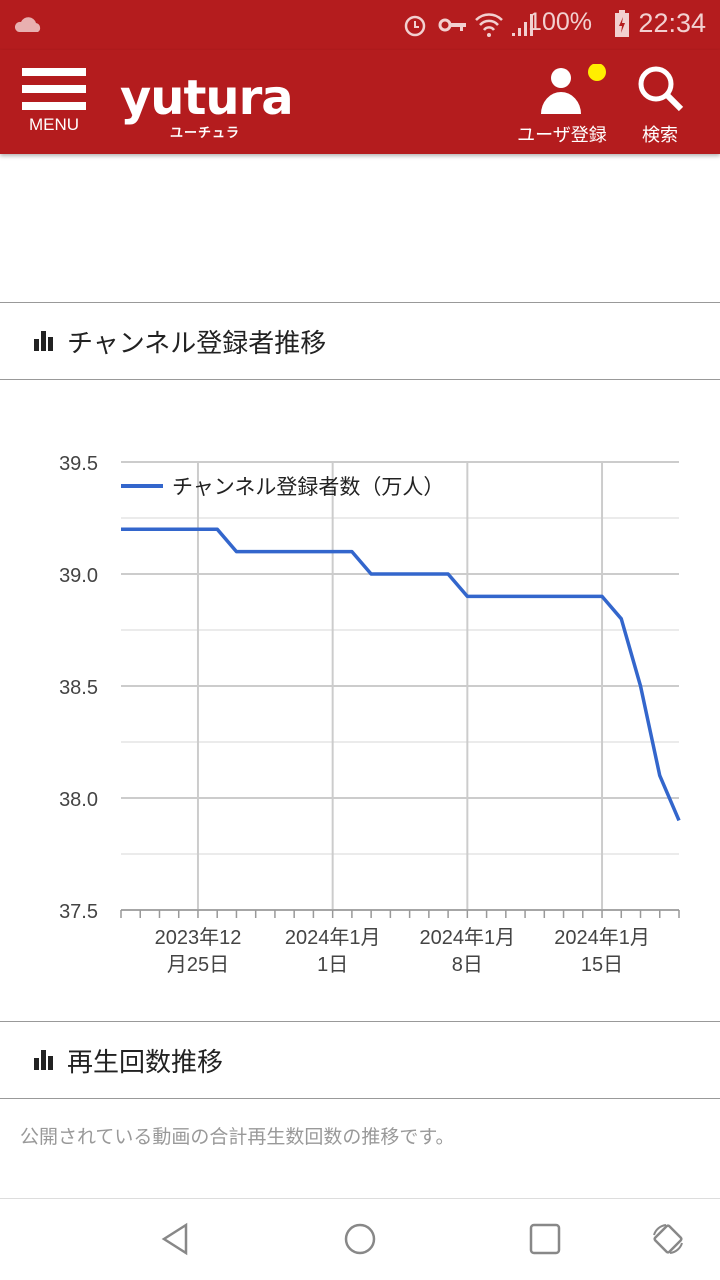 Image resolution: width=720 pixels, height=1280 pixels. What do you see at coordinates (360, 25) in the screenshot?
I see `status-bar: 100% 22:34` at bounding box center [360, 25].